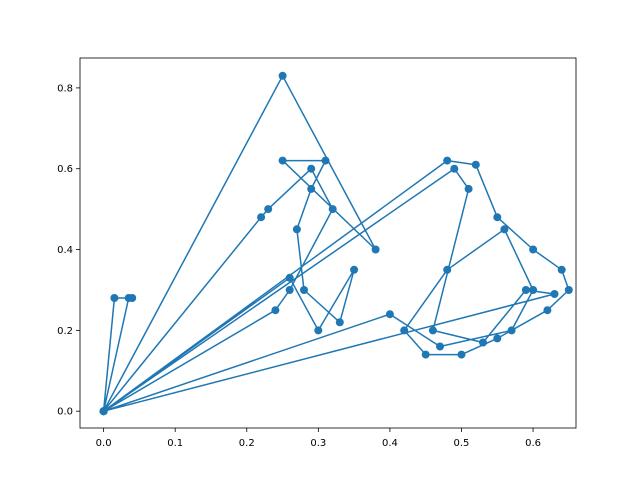 This screenshot has height=480, width=640. I want to click on x-tick-label: 0.5, so click(462, 443).